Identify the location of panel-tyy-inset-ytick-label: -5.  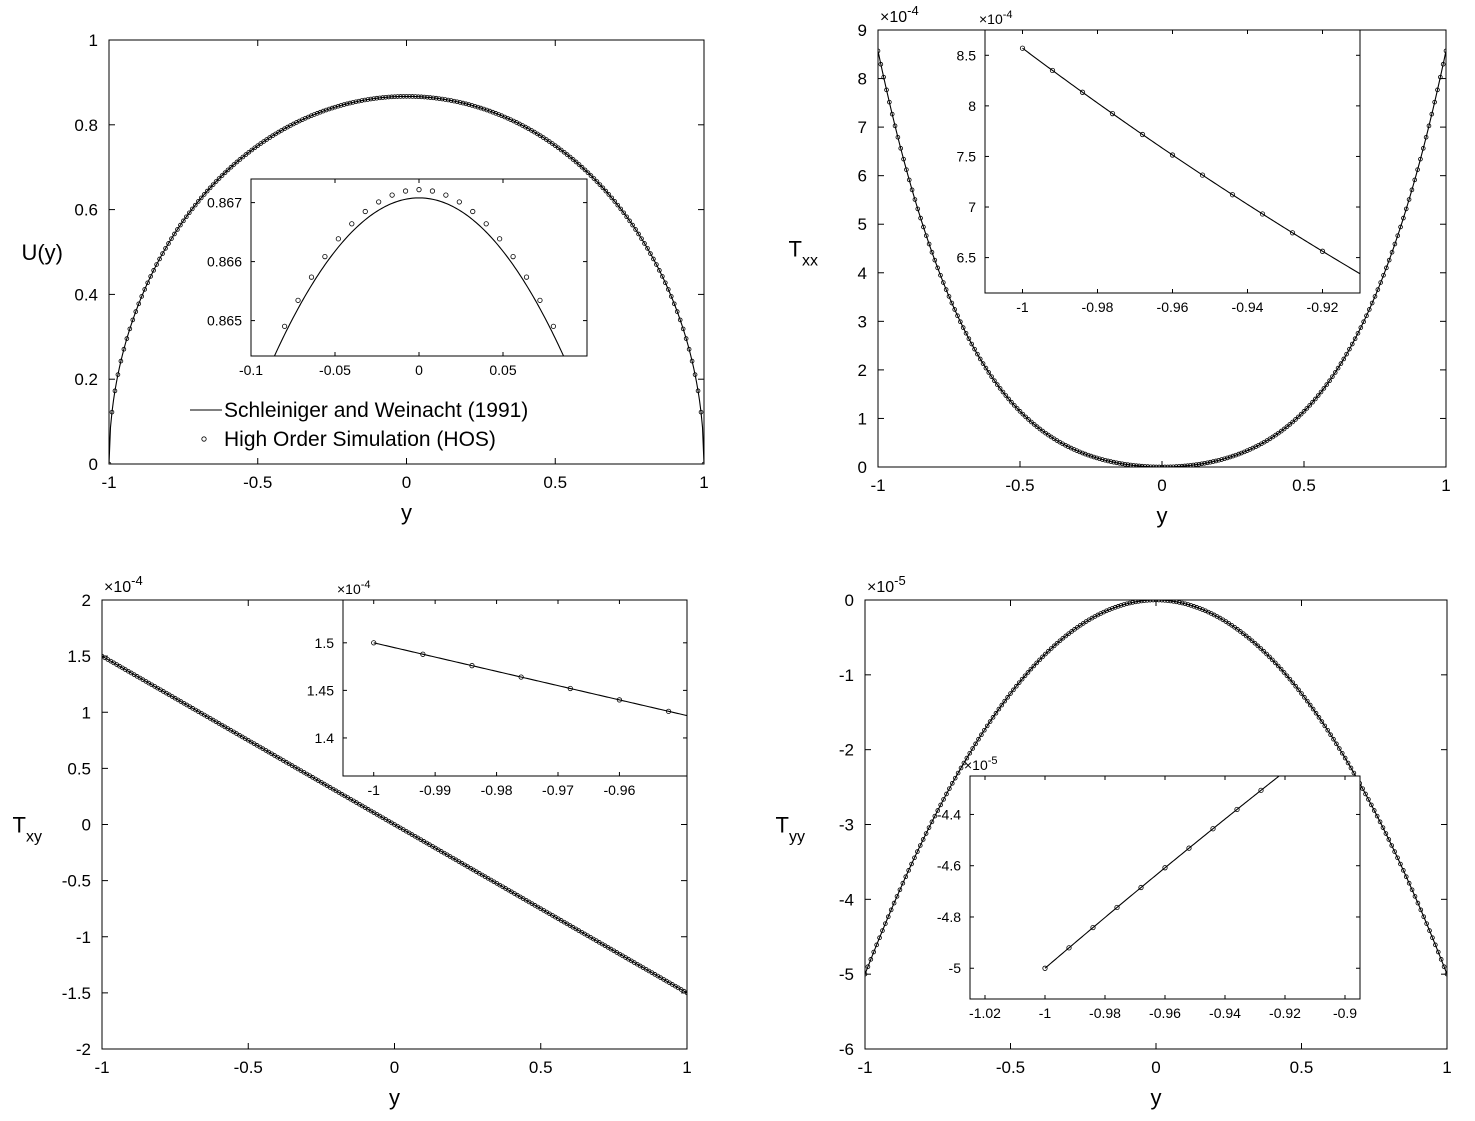
(955, 968).